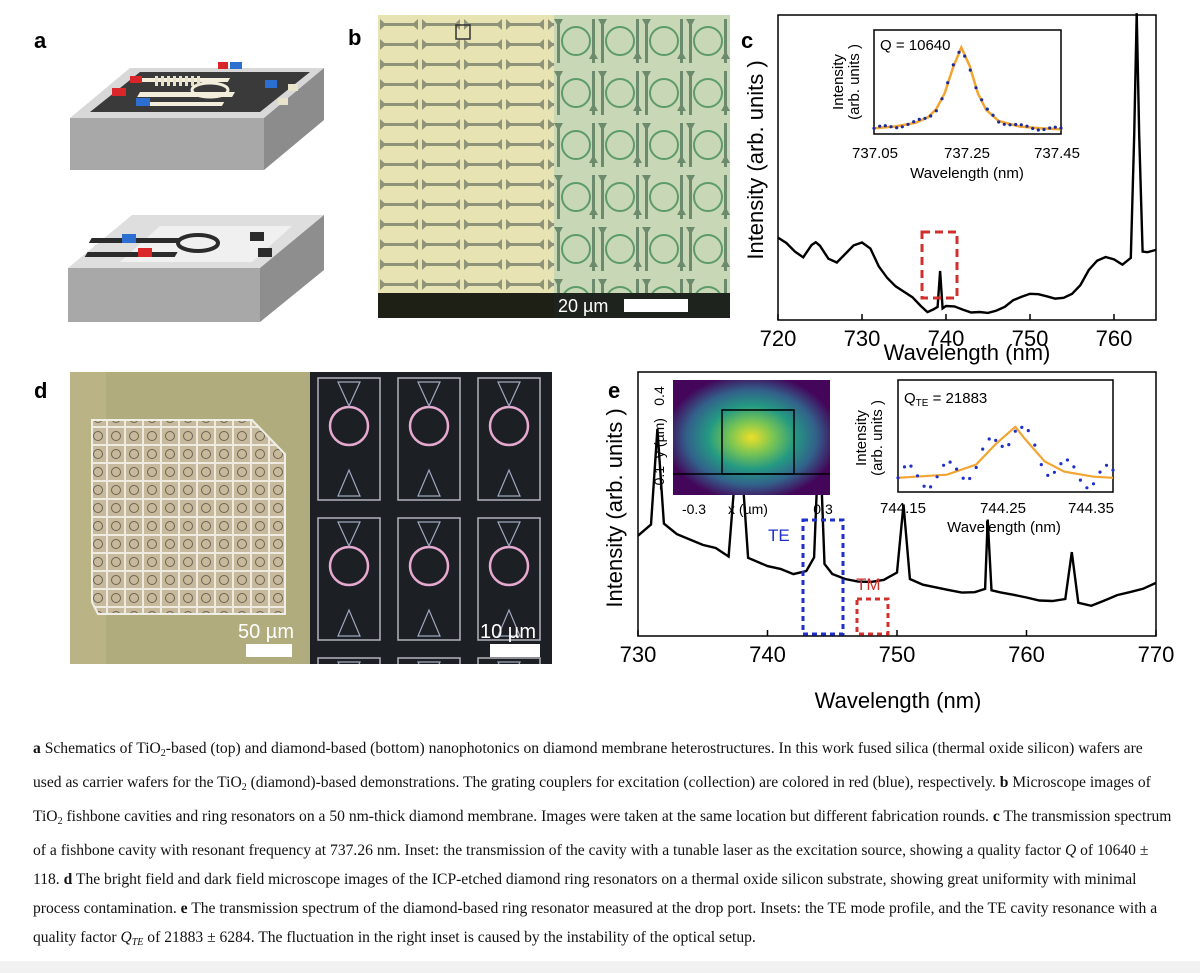 Image resolution: width=1200 pixels, height=973 pixels. What do you see at coordinates (508, 632) in the screenshot?
I see `scale-bar-right-label: 10 µm` at bounding box center [508, 632].